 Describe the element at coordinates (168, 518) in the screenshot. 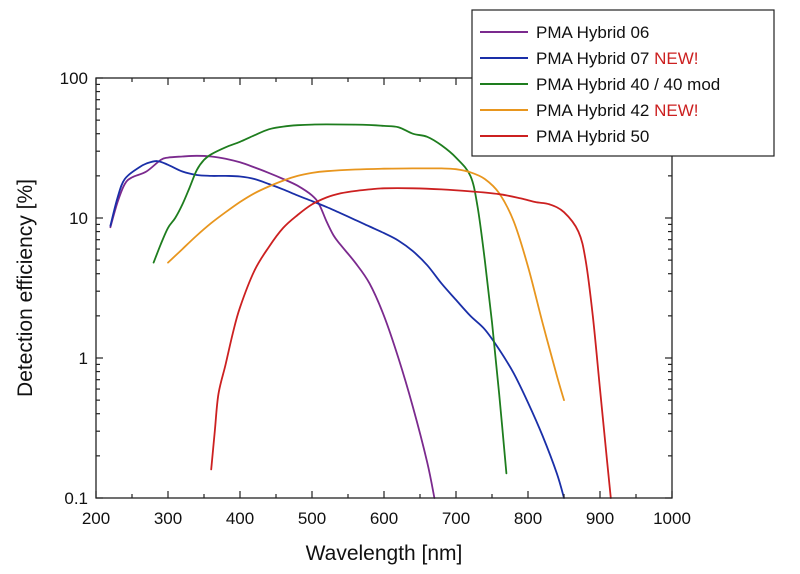

I see `x-tick-label: 300` at that location.